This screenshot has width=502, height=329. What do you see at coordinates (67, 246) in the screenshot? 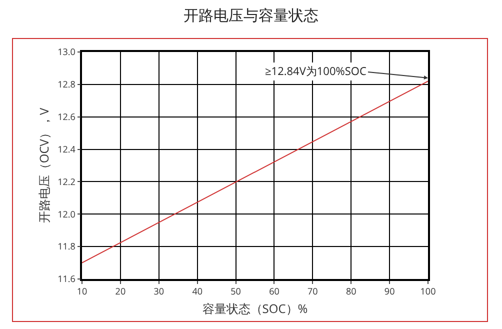
I see `y-tick-label: 11.8` at bounding box center [67, 246].